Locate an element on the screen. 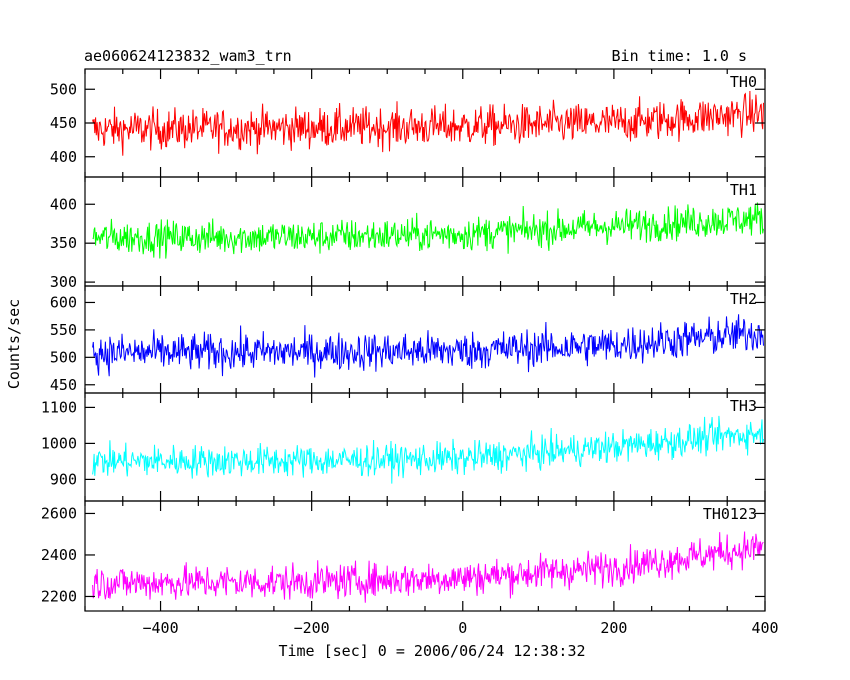 The width and height of the screenshot is (850, 680). y-tick-label: 300 is located at coordinates (63, 282).